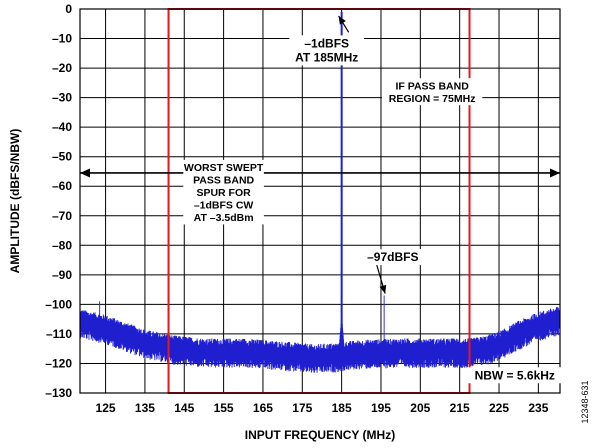  Describe the element at coordinates (432, 86) in the screenshot. I see `annotation-passband: IF PASS BAND` at that location.